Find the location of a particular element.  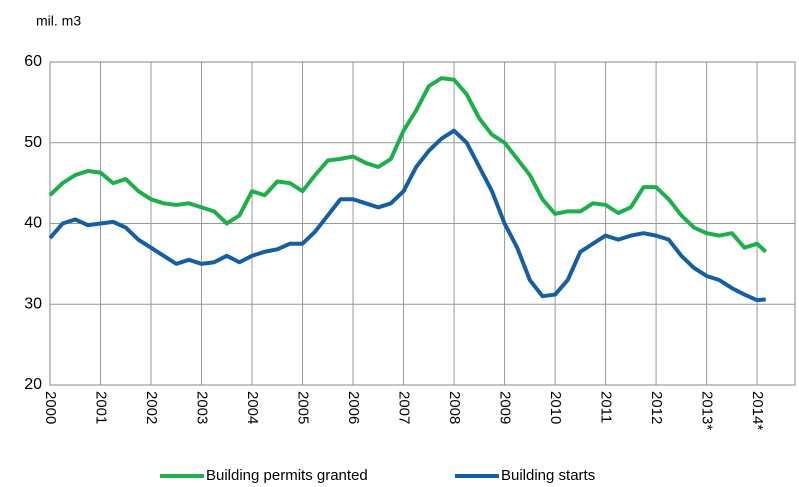

y-tick-label: 20 is located at coordinates (33, 384).